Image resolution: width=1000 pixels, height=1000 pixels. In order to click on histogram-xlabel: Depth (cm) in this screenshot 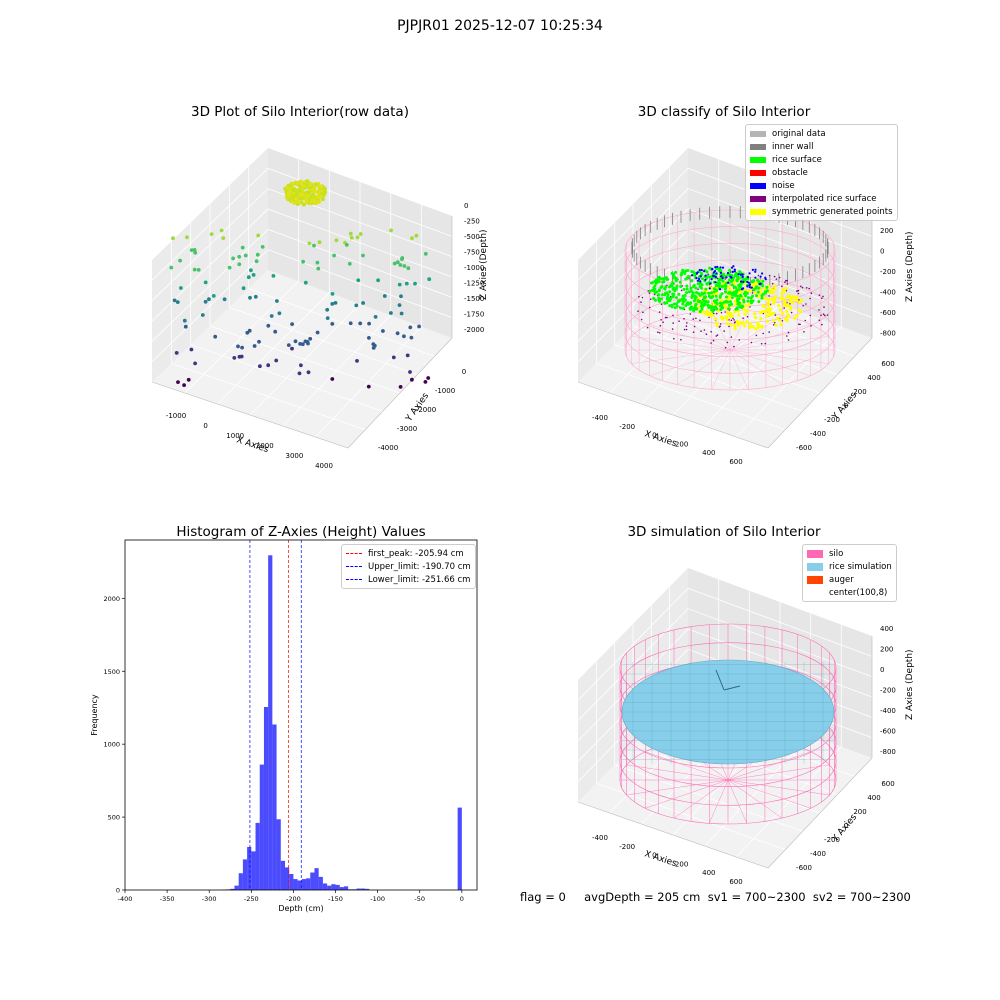, I will do `click(300, 908)`.